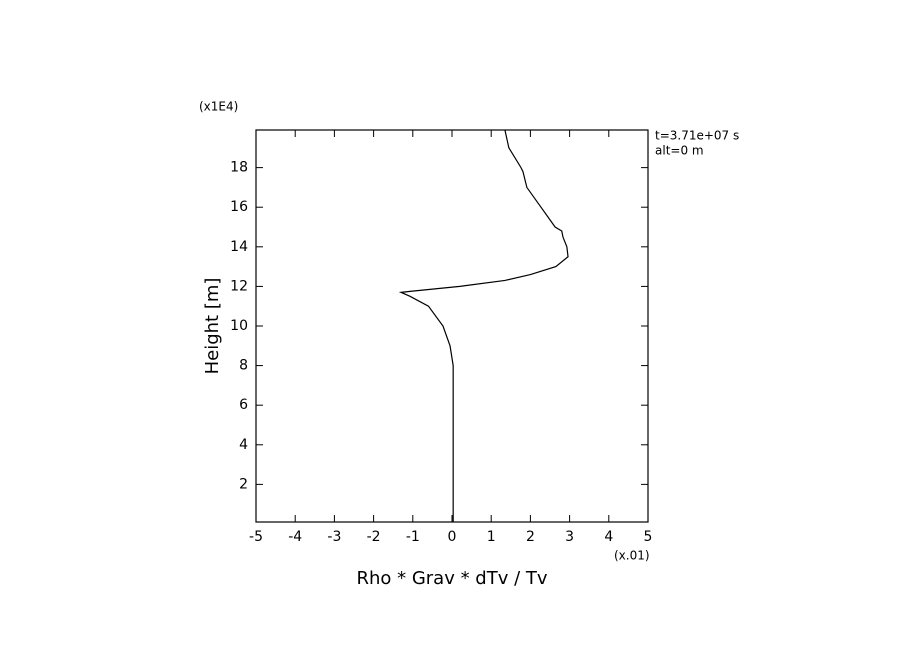 This screenshot has width=904, height=654. I want to click on x-tick-label: 4, so click(608, 537).